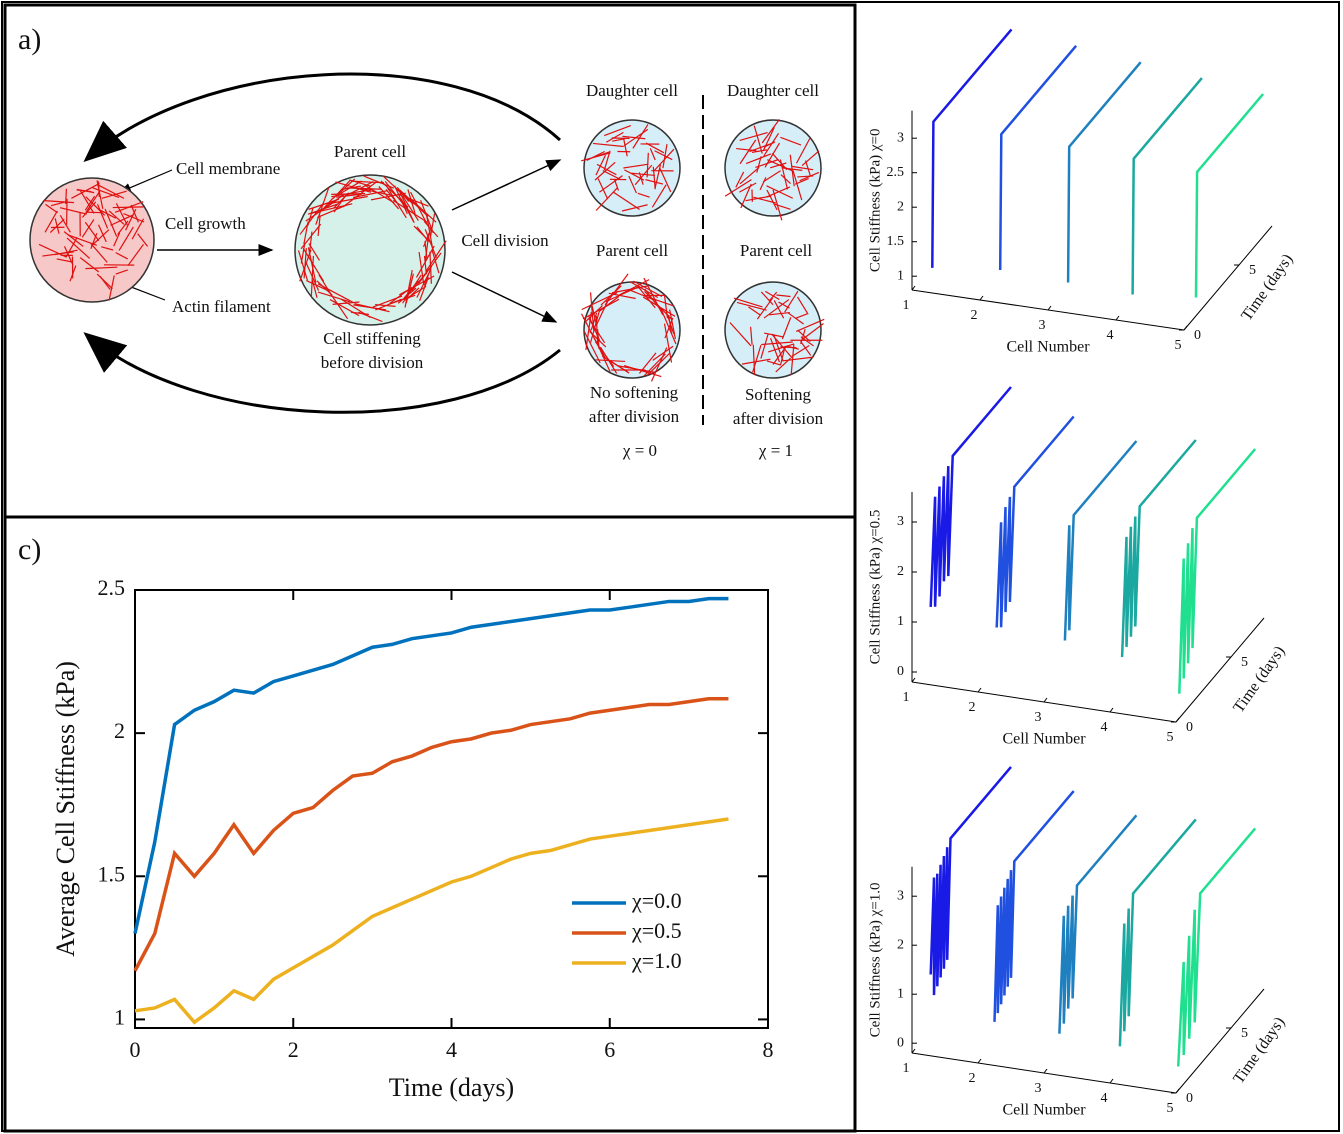  I want to click on arrow, so click(504, 297).